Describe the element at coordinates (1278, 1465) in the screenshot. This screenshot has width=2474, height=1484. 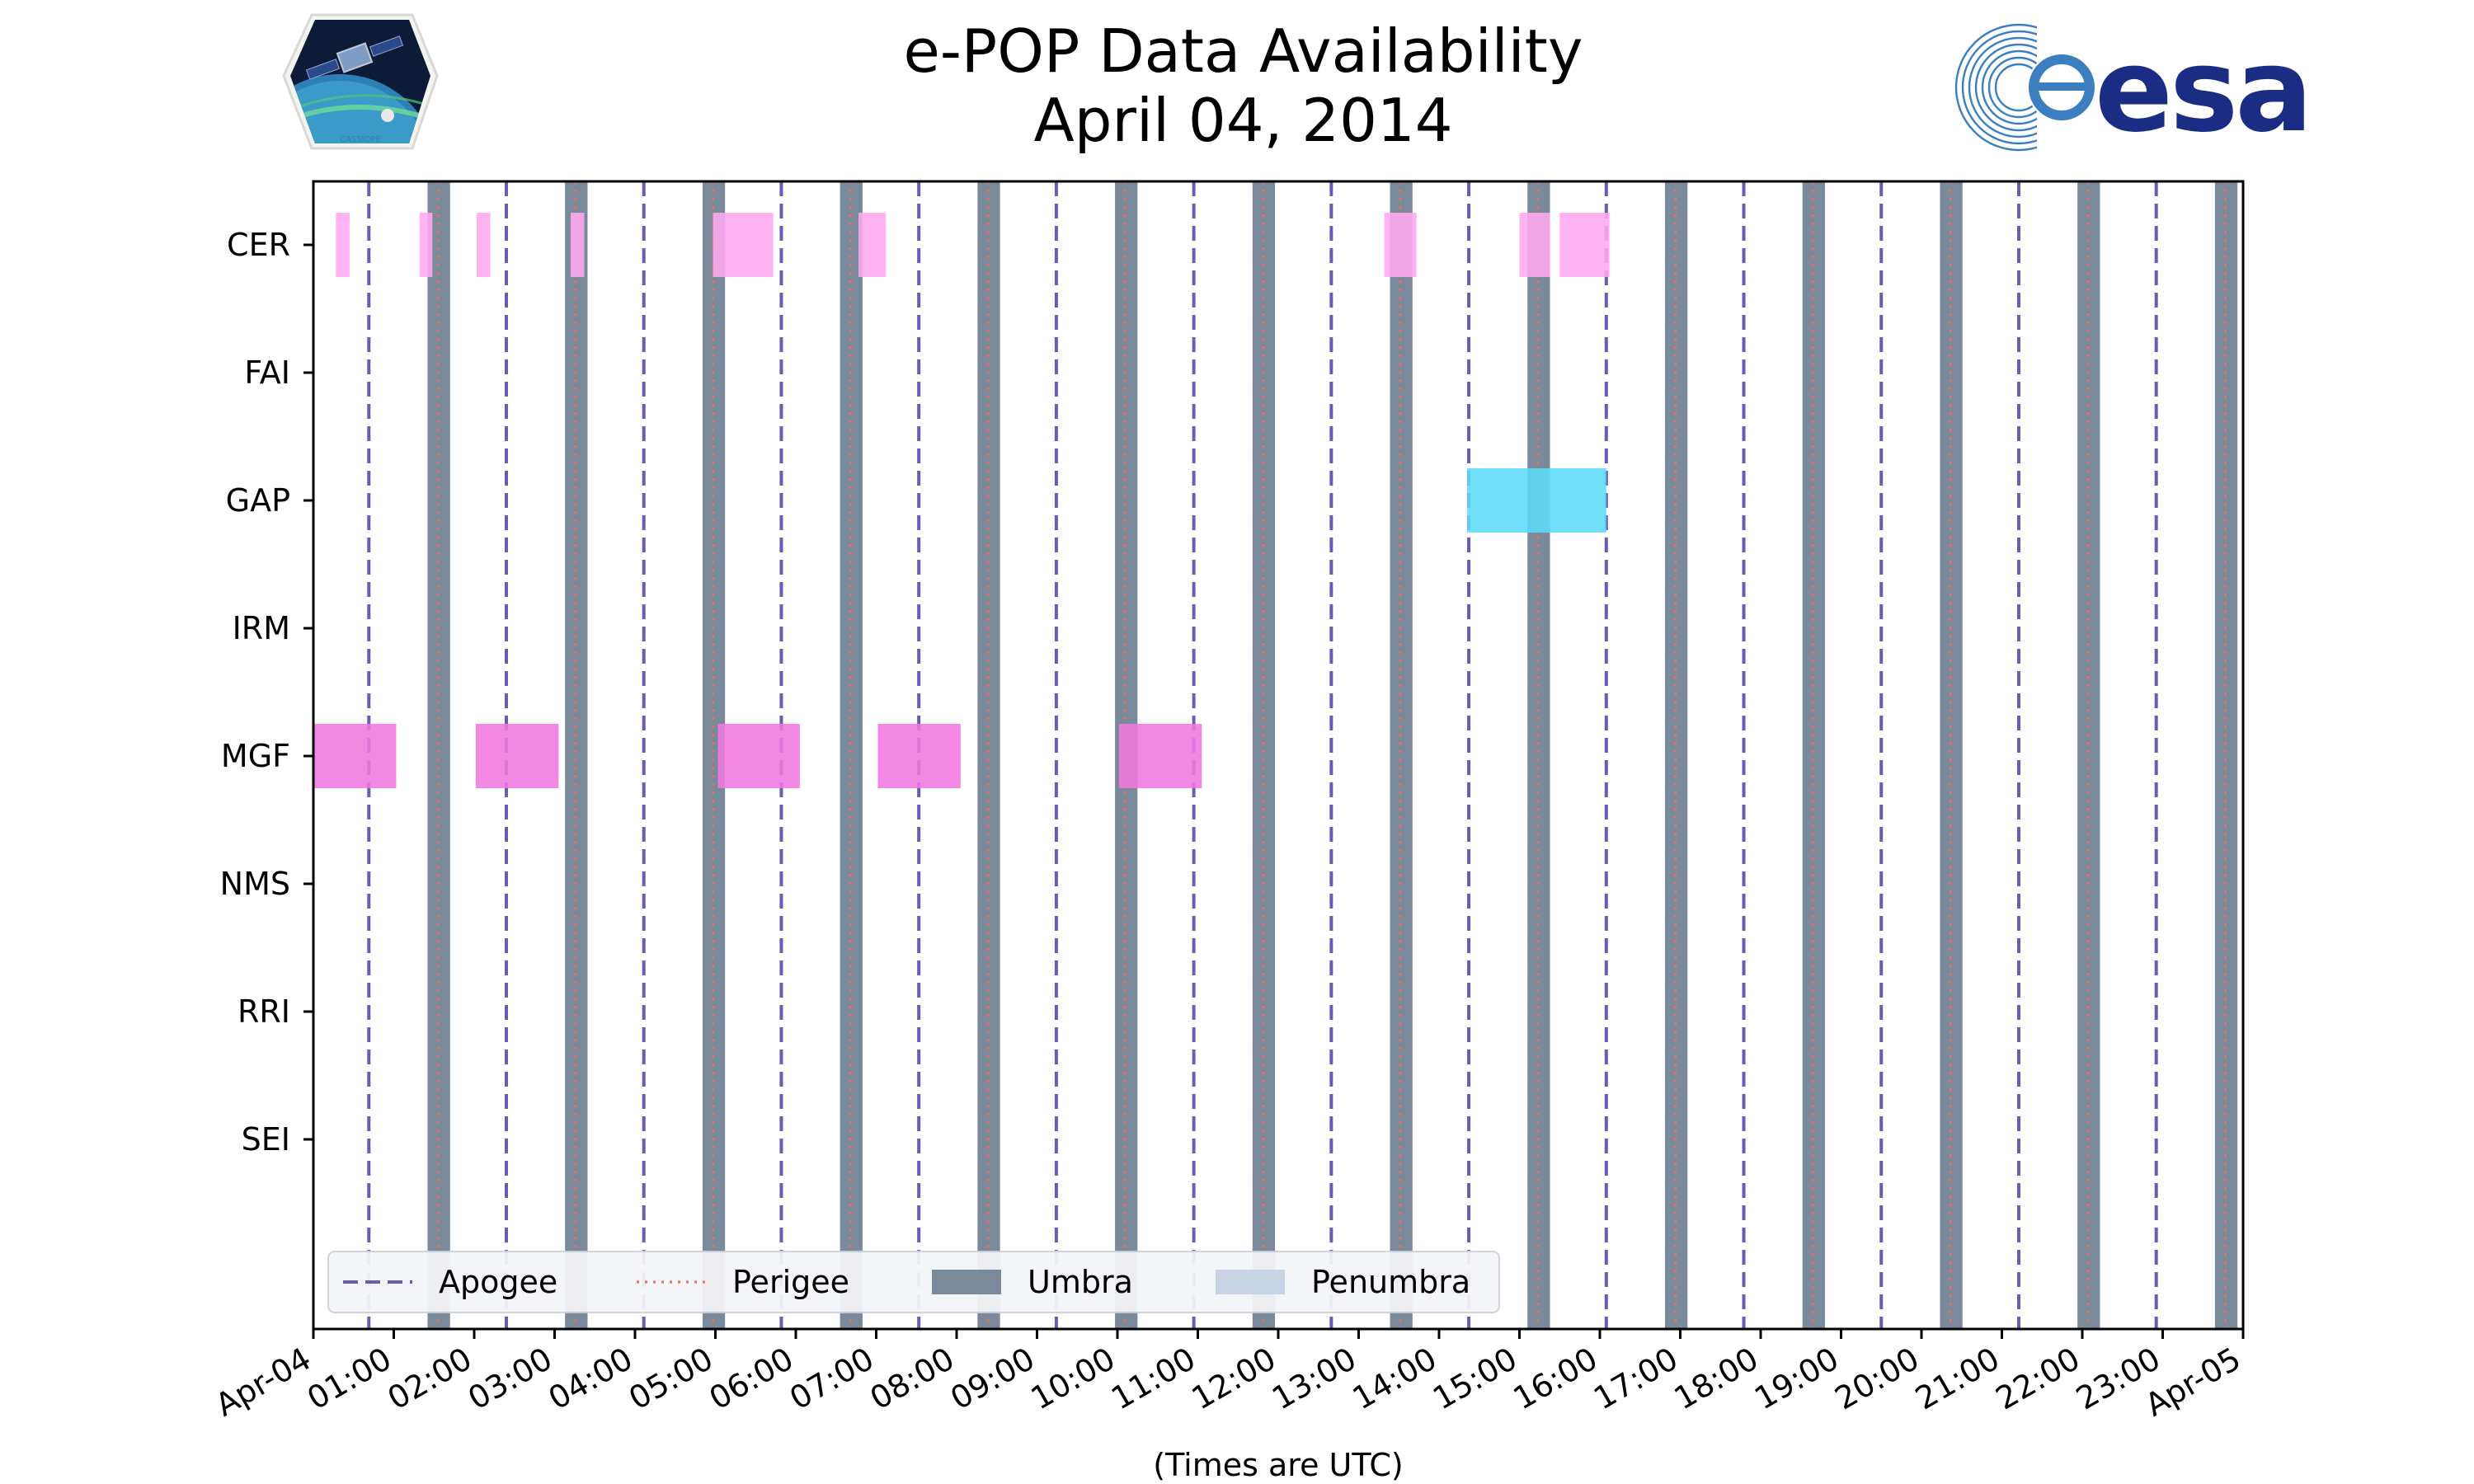
I see `x-axis-label: (Times are UTC)` at that location.